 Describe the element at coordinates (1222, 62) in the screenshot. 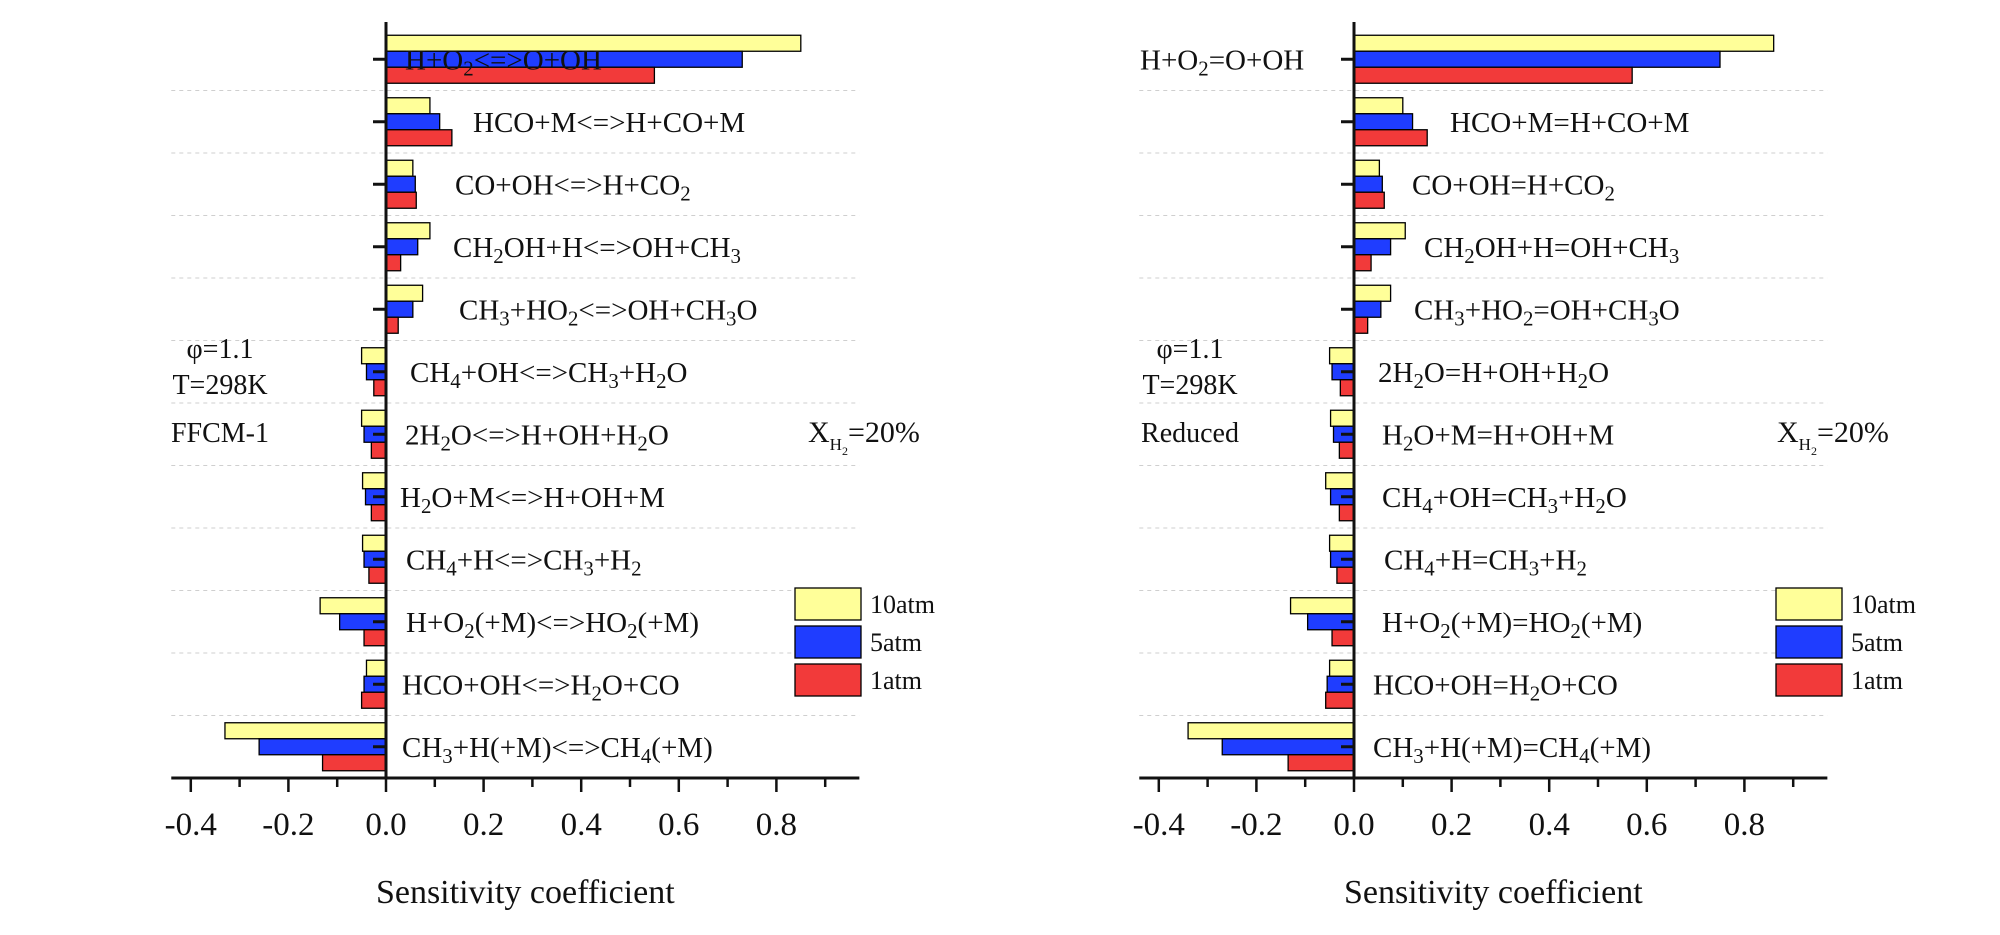

I see `category-label: H+O2=O+OH` at that location.